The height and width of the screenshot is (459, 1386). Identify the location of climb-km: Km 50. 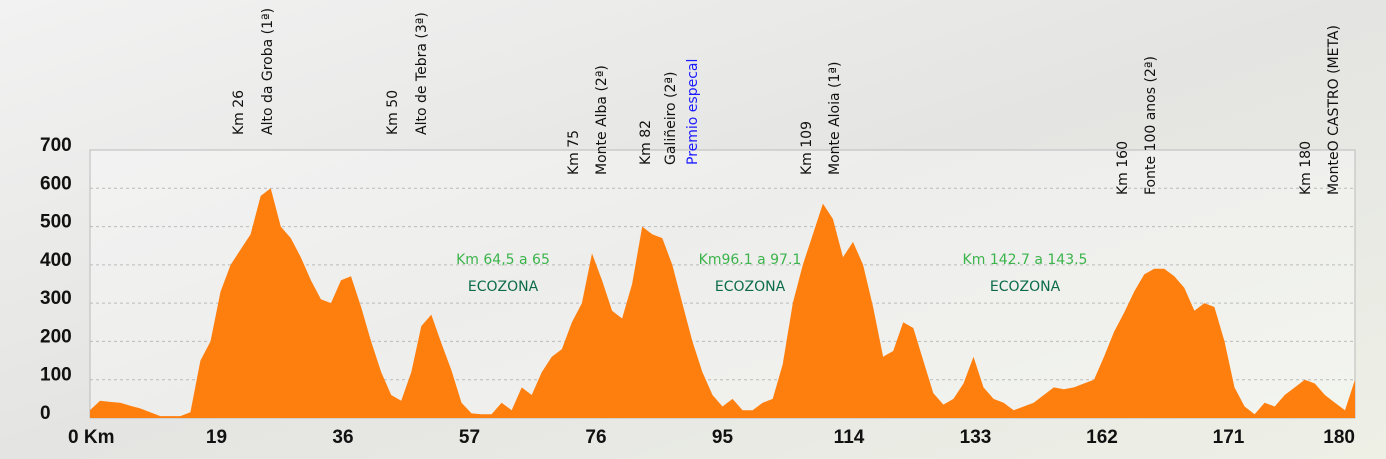
(393, 112).